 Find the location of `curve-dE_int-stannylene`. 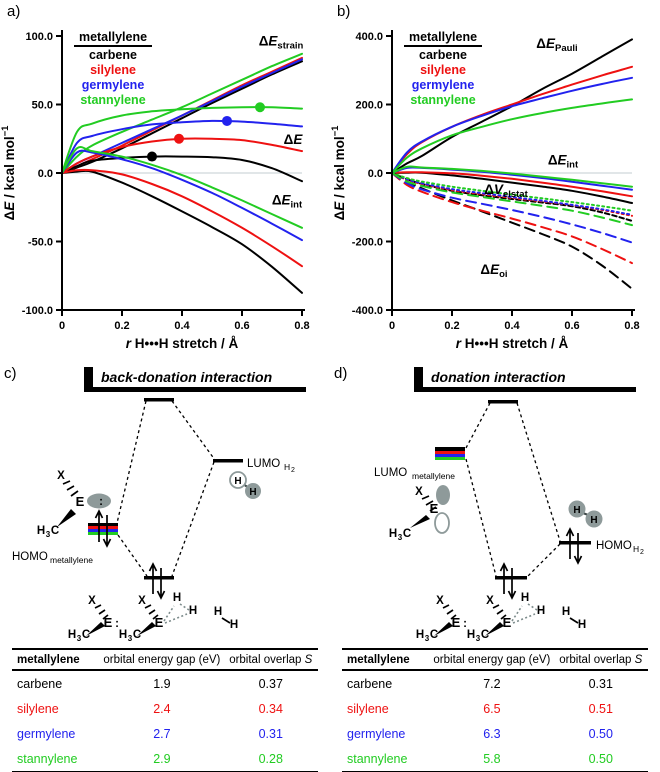

curve-dE_int-stannylene is located at coordinates (182, 187).